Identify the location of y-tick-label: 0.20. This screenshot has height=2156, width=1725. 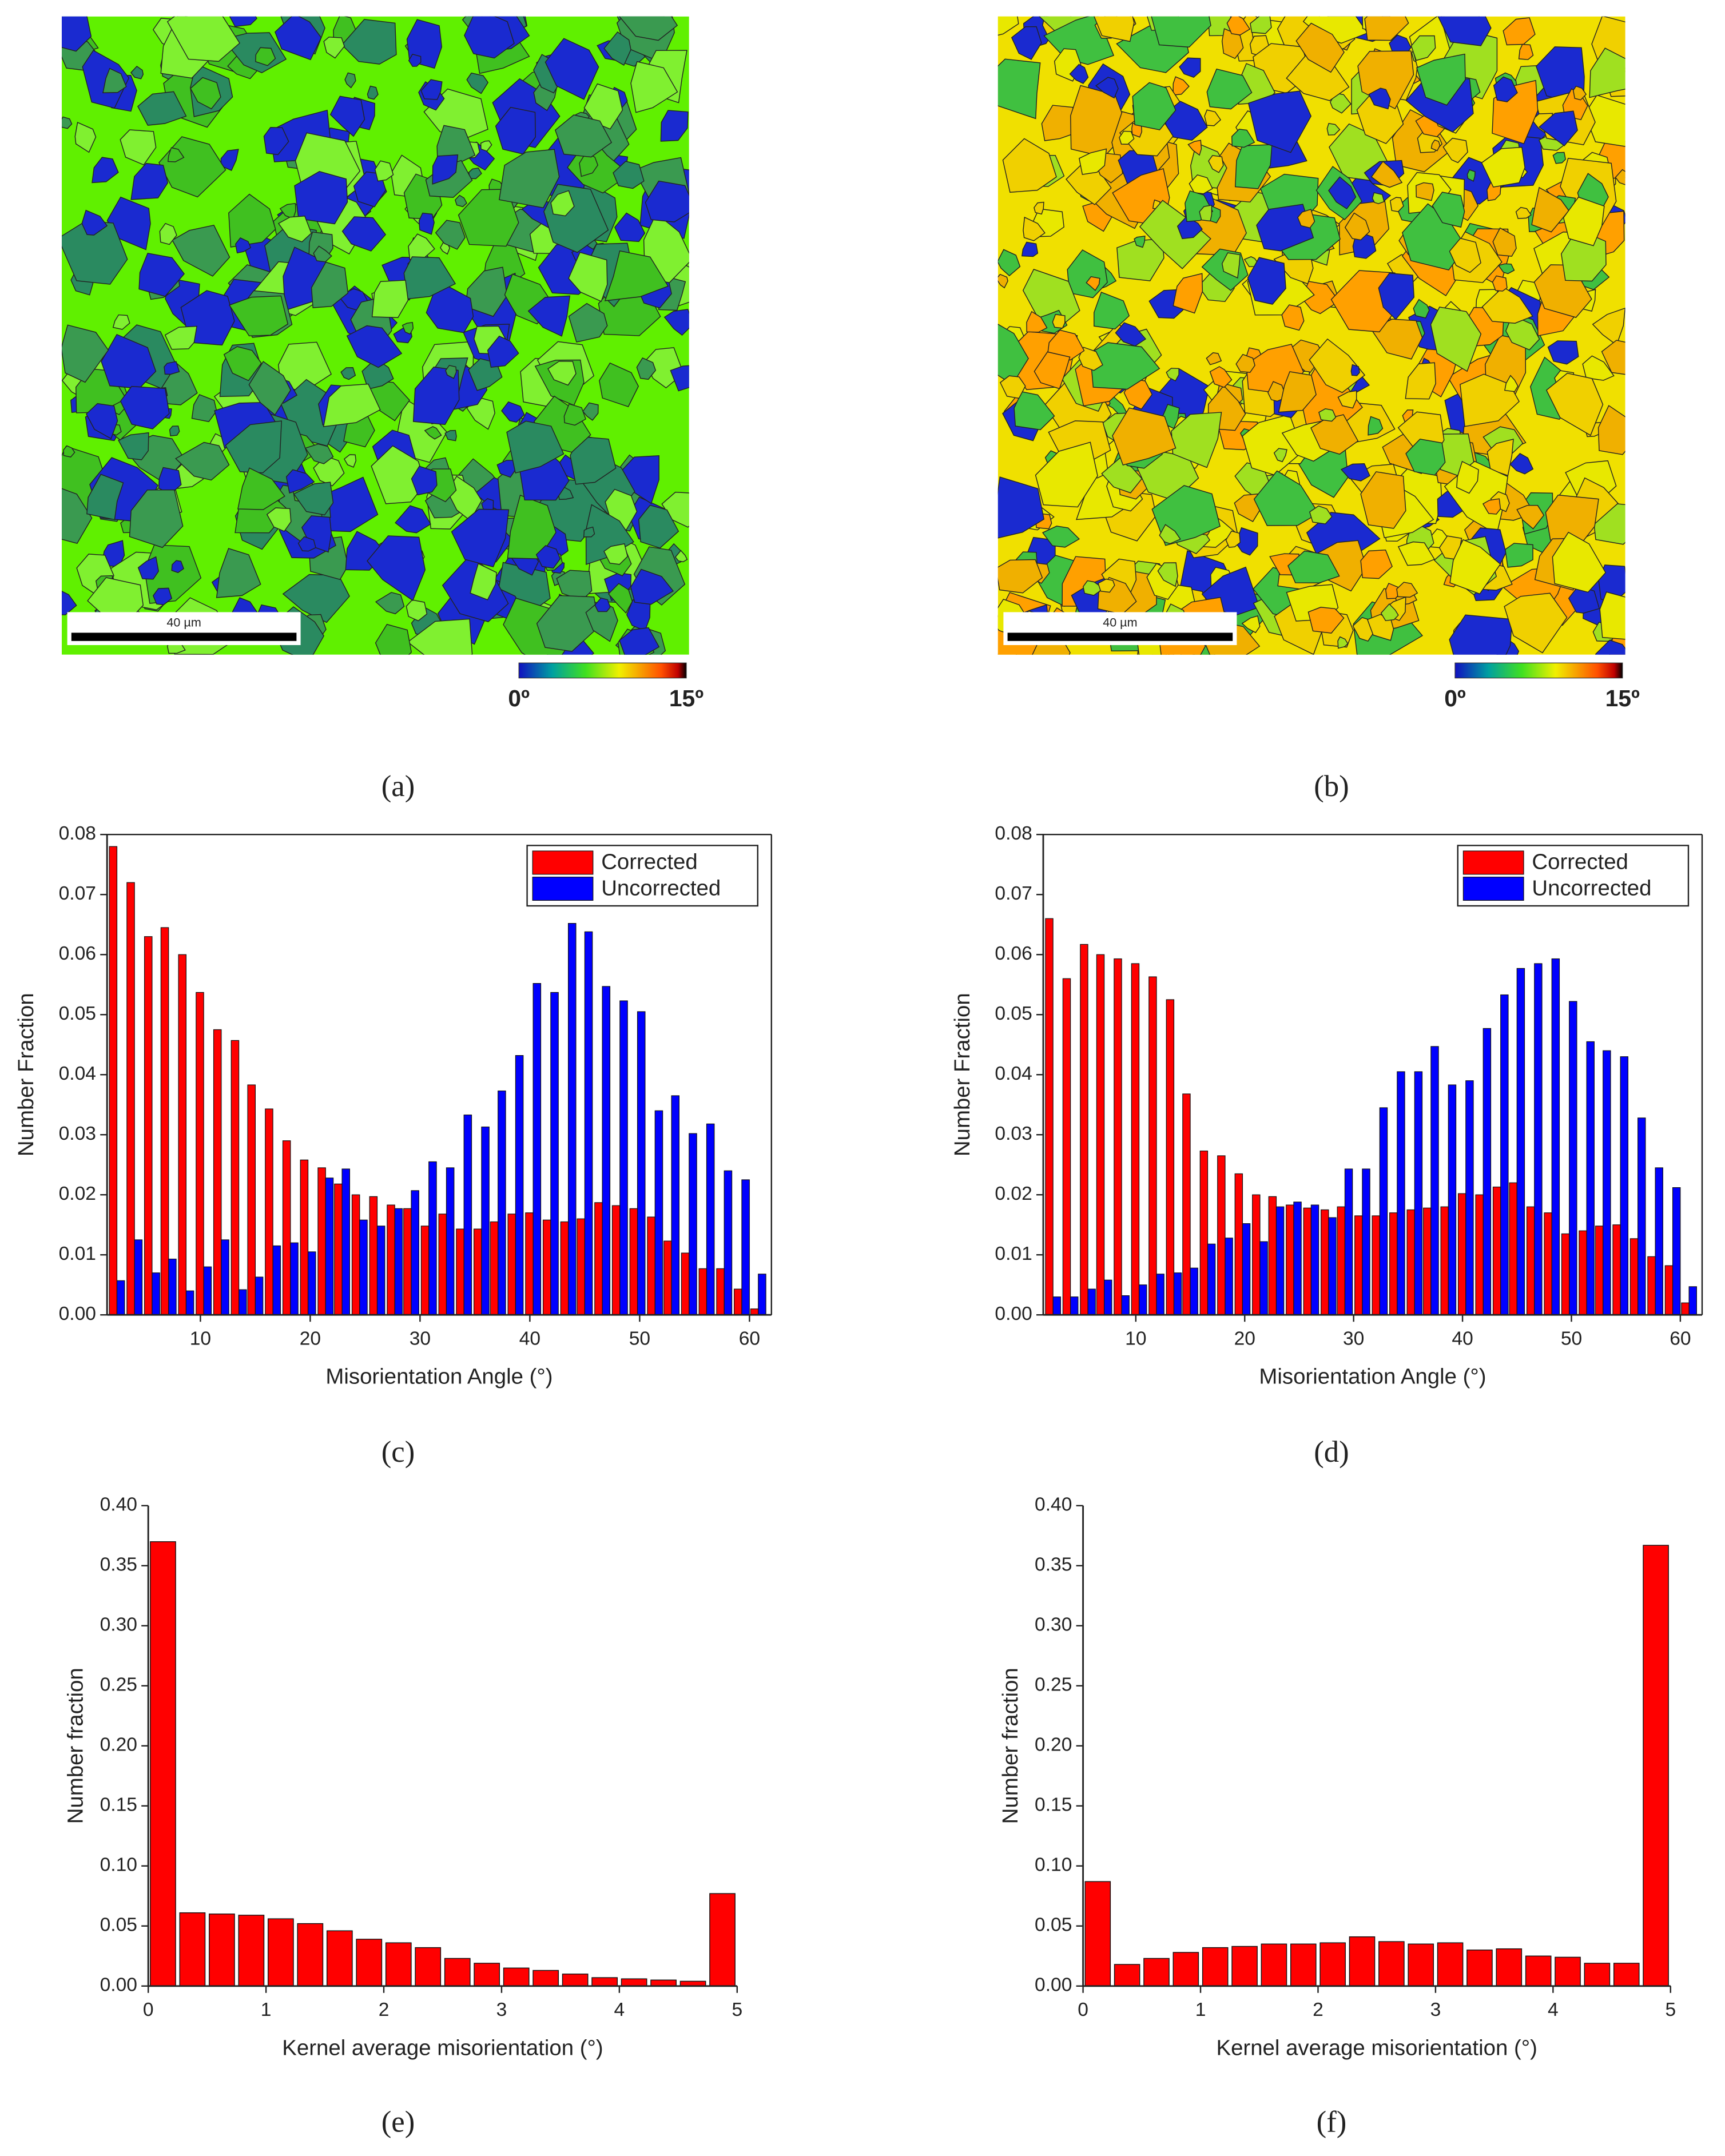
(1053, 1745).